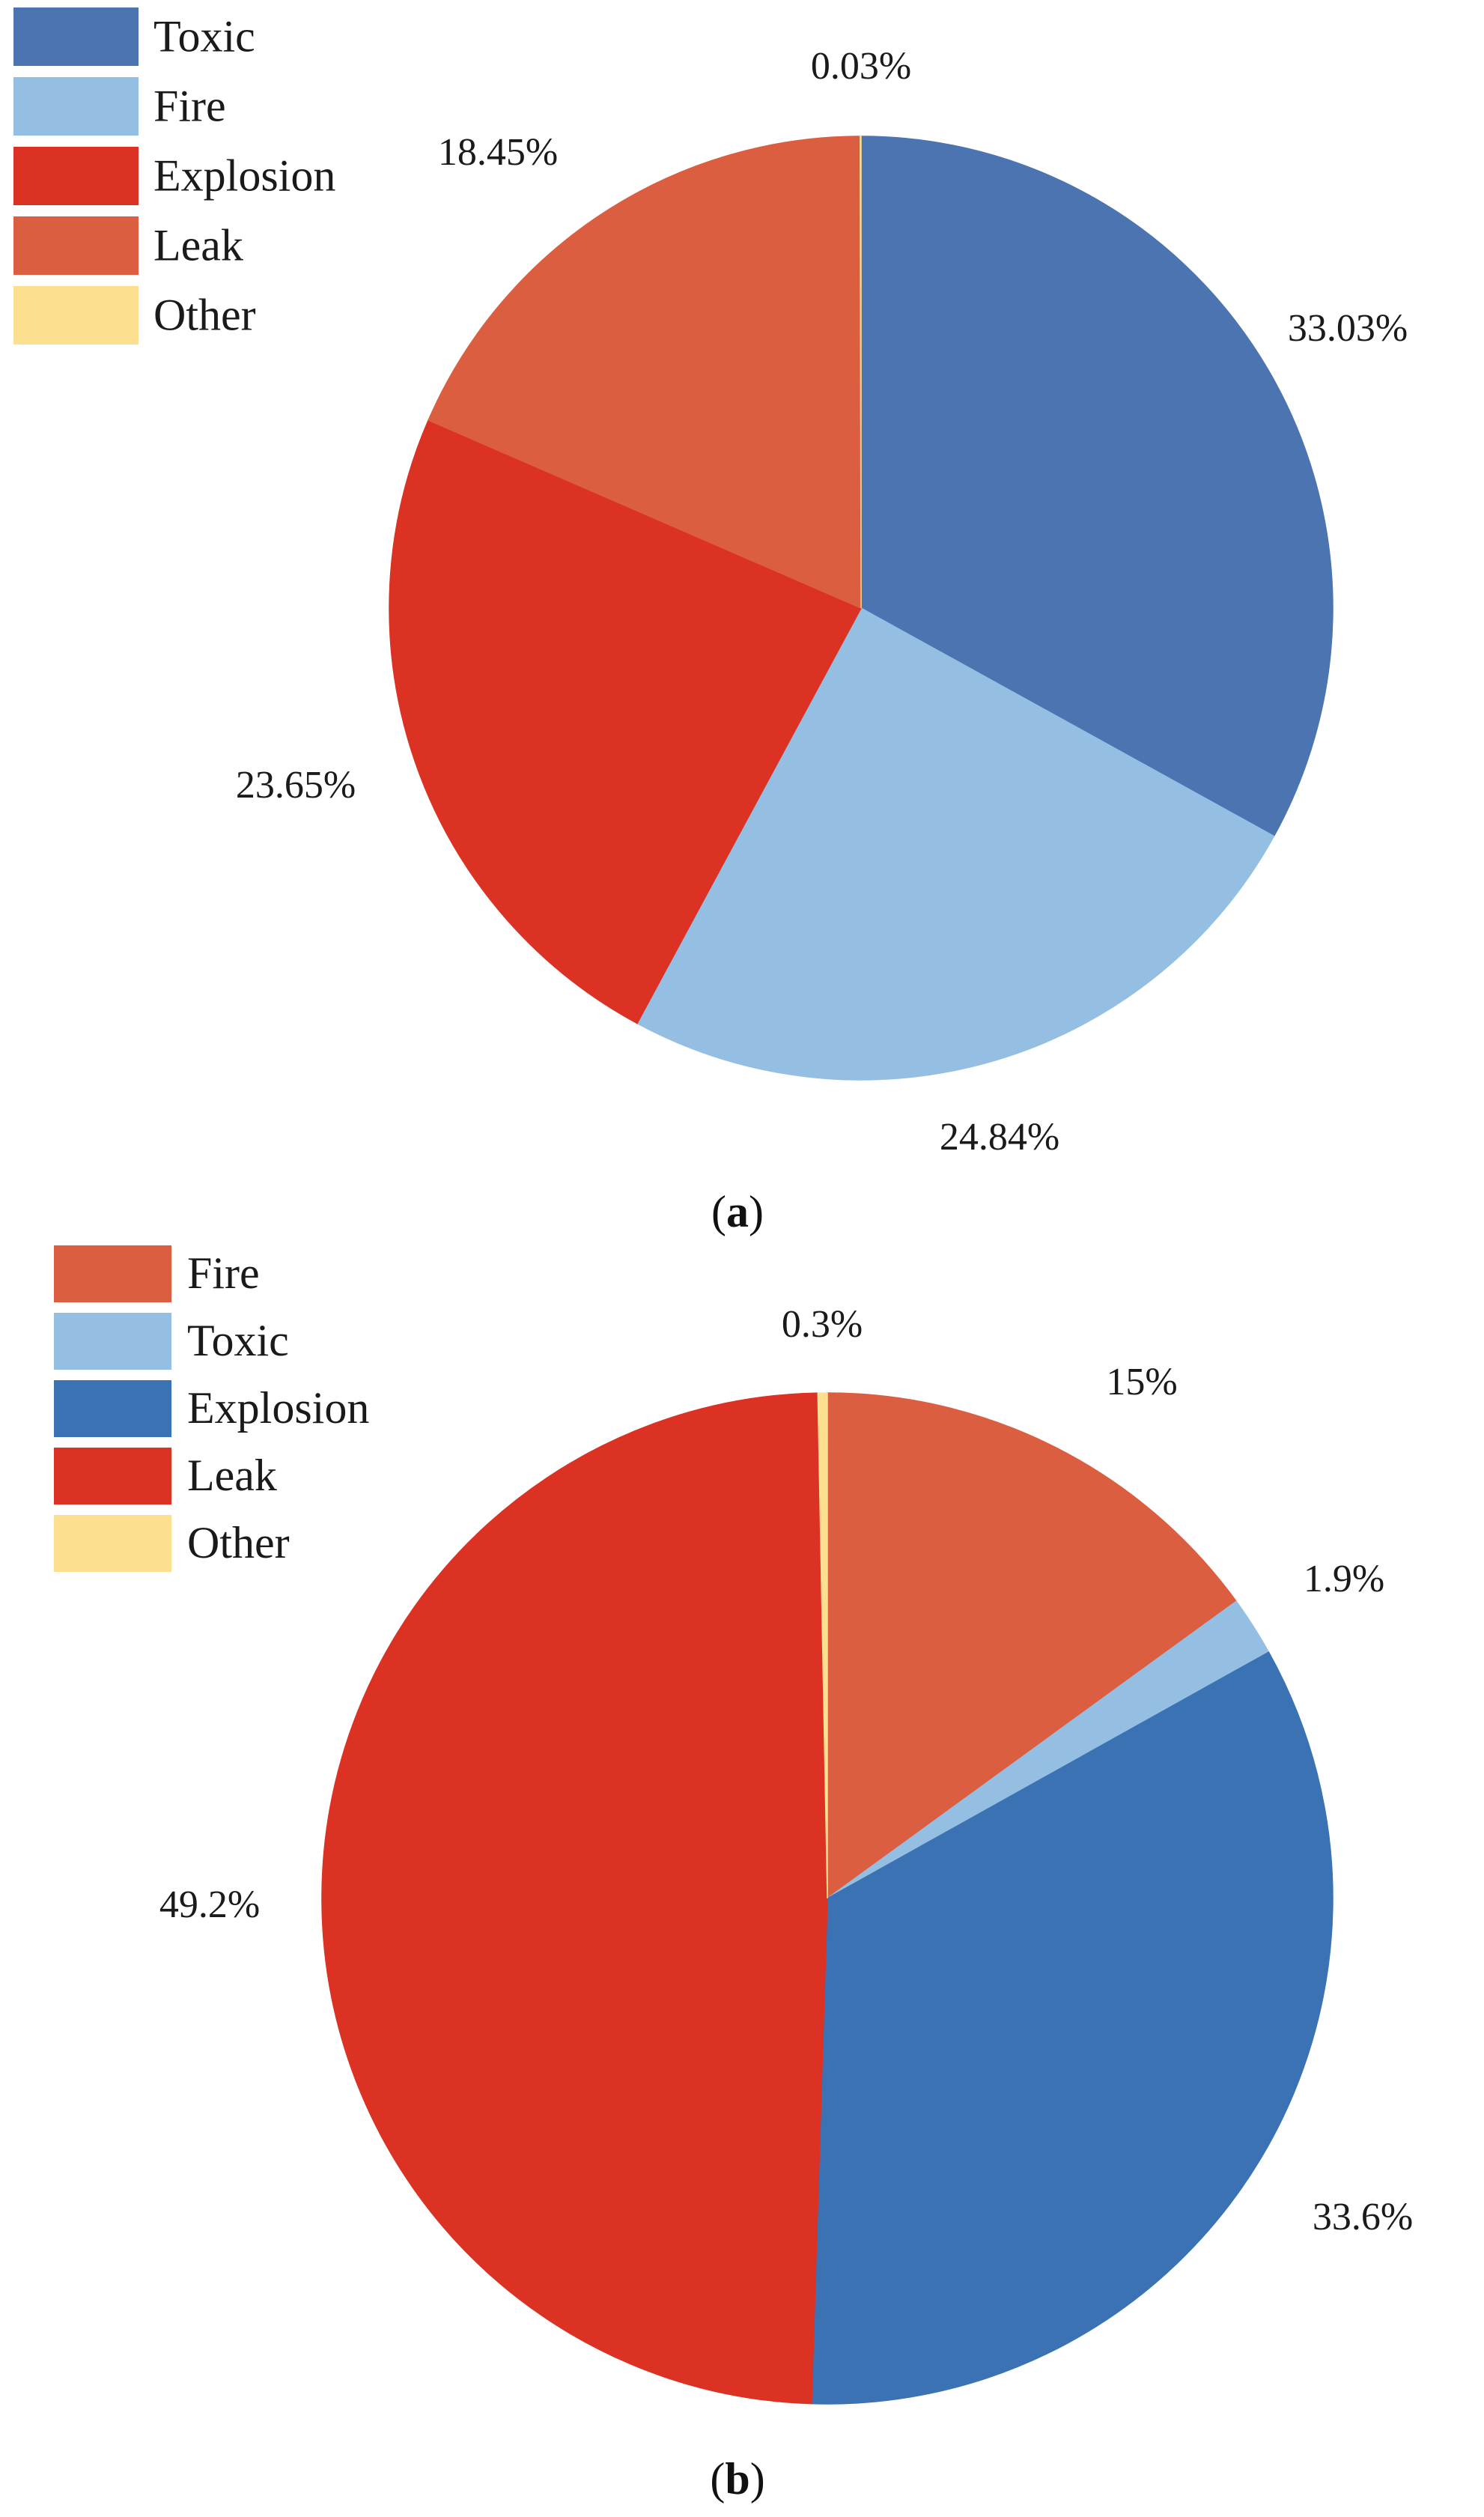 This screenshot has height=2517, width=1484. Describe the element at coordinates (822, 1325) in the screenshot. I see `slice-label-other: 0.3%` at that location.